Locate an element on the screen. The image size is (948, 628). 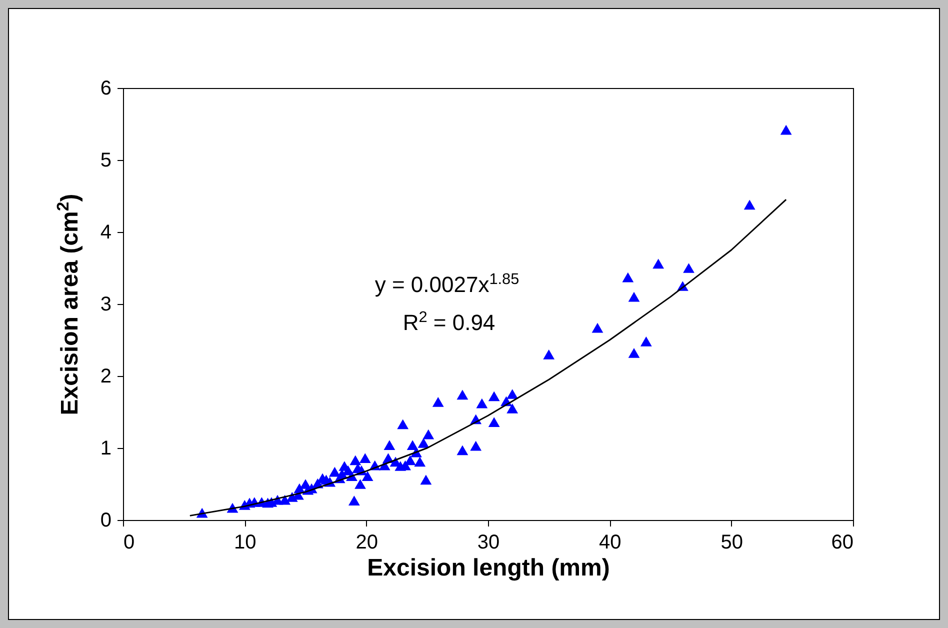
y-tick-label: 0 is located at coordinates (106, 521).